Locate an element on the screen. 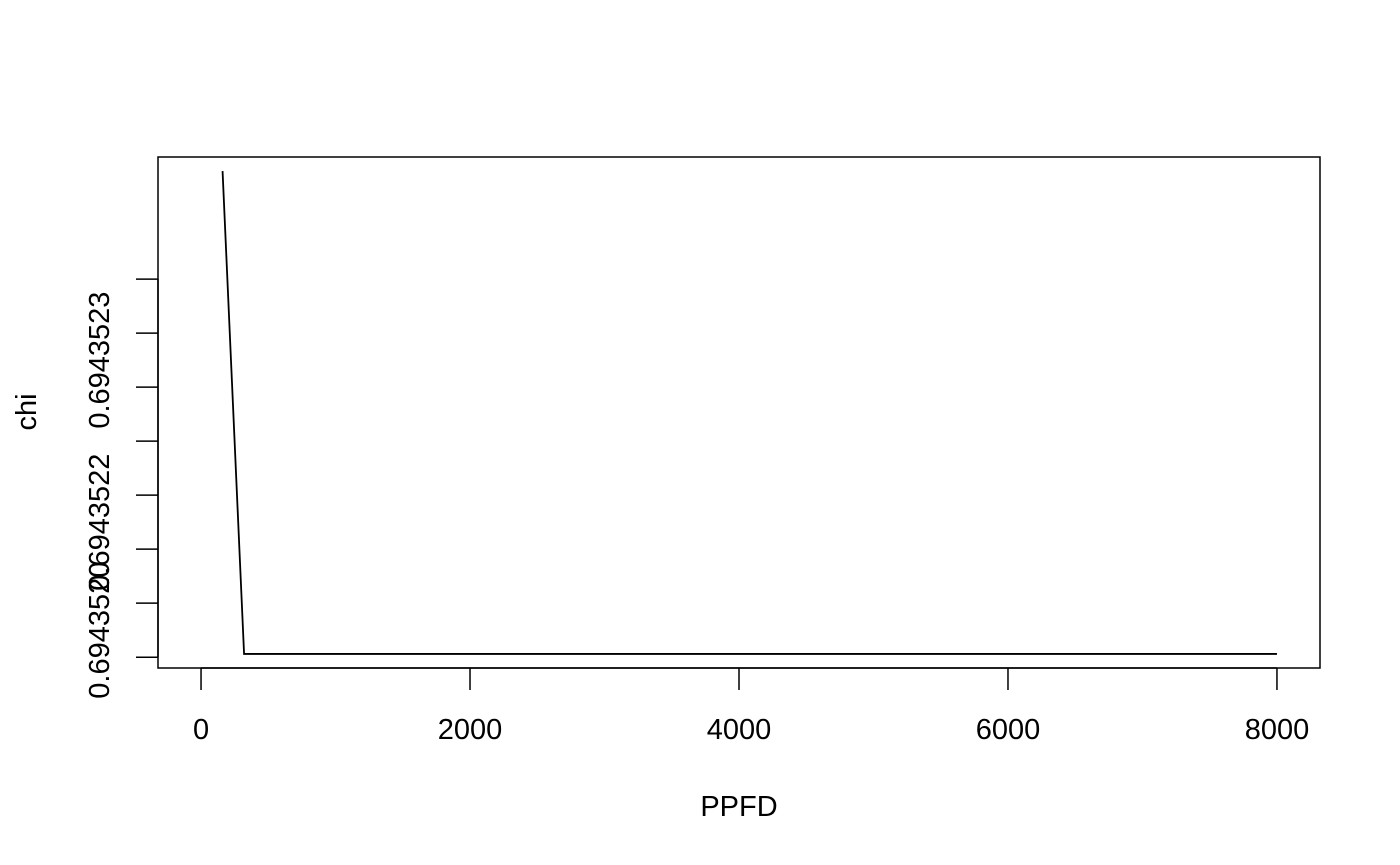 This screenshot has height=865, width=1400. y-tick-label: 0.6943523 is located at coordinates (100, 360).